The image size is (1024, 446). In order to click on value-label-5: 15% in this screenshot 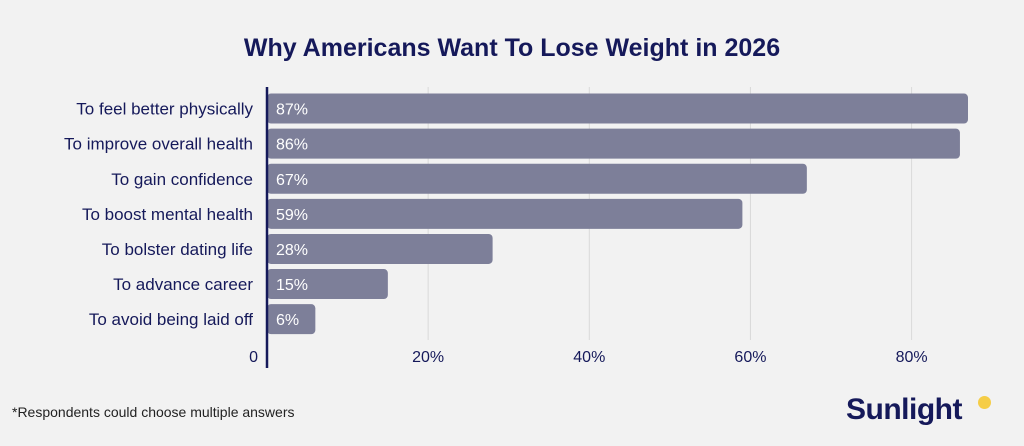, I will do `click(292, 285)`.